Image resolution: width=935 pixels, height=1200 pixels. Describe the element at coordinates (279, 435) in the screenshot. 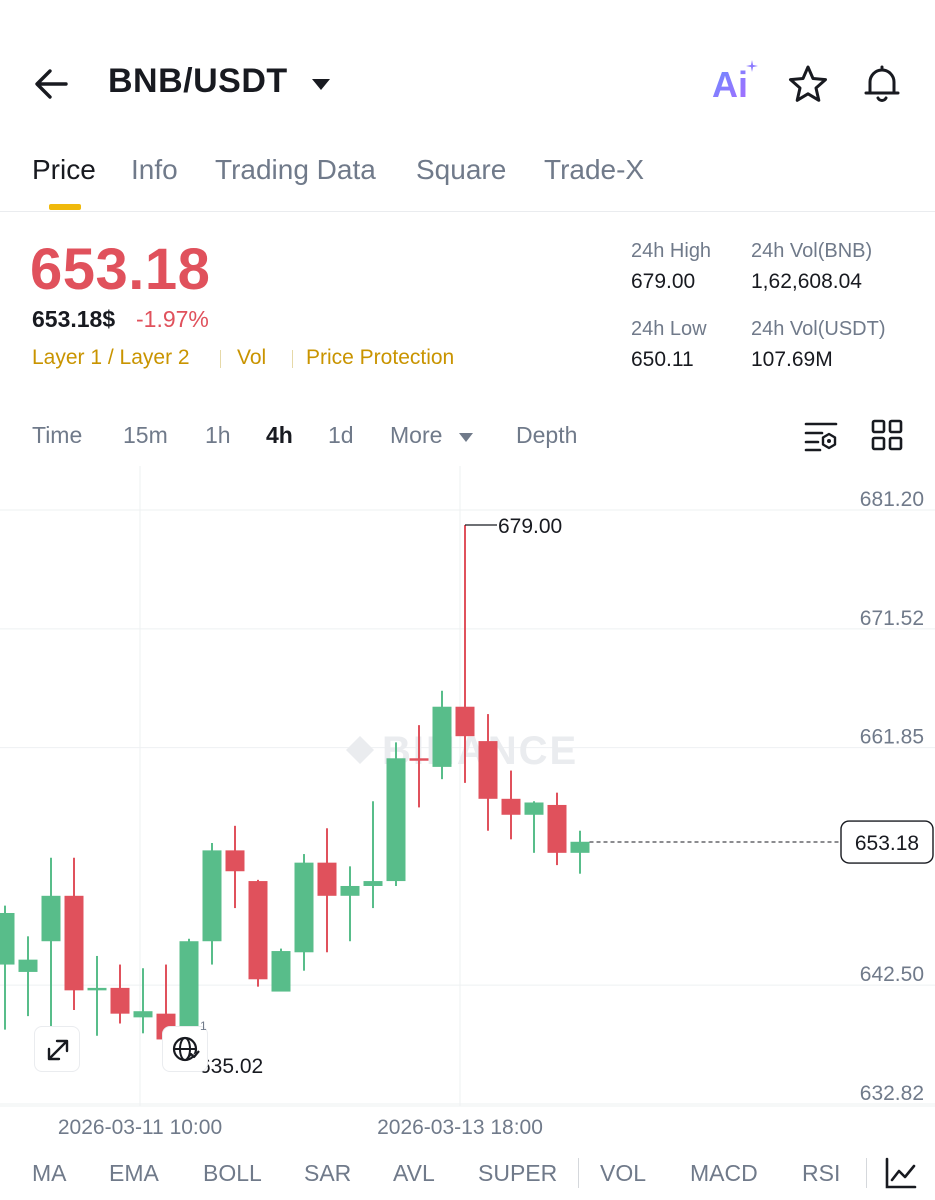

I see `interval-4h: 4h` at that location.